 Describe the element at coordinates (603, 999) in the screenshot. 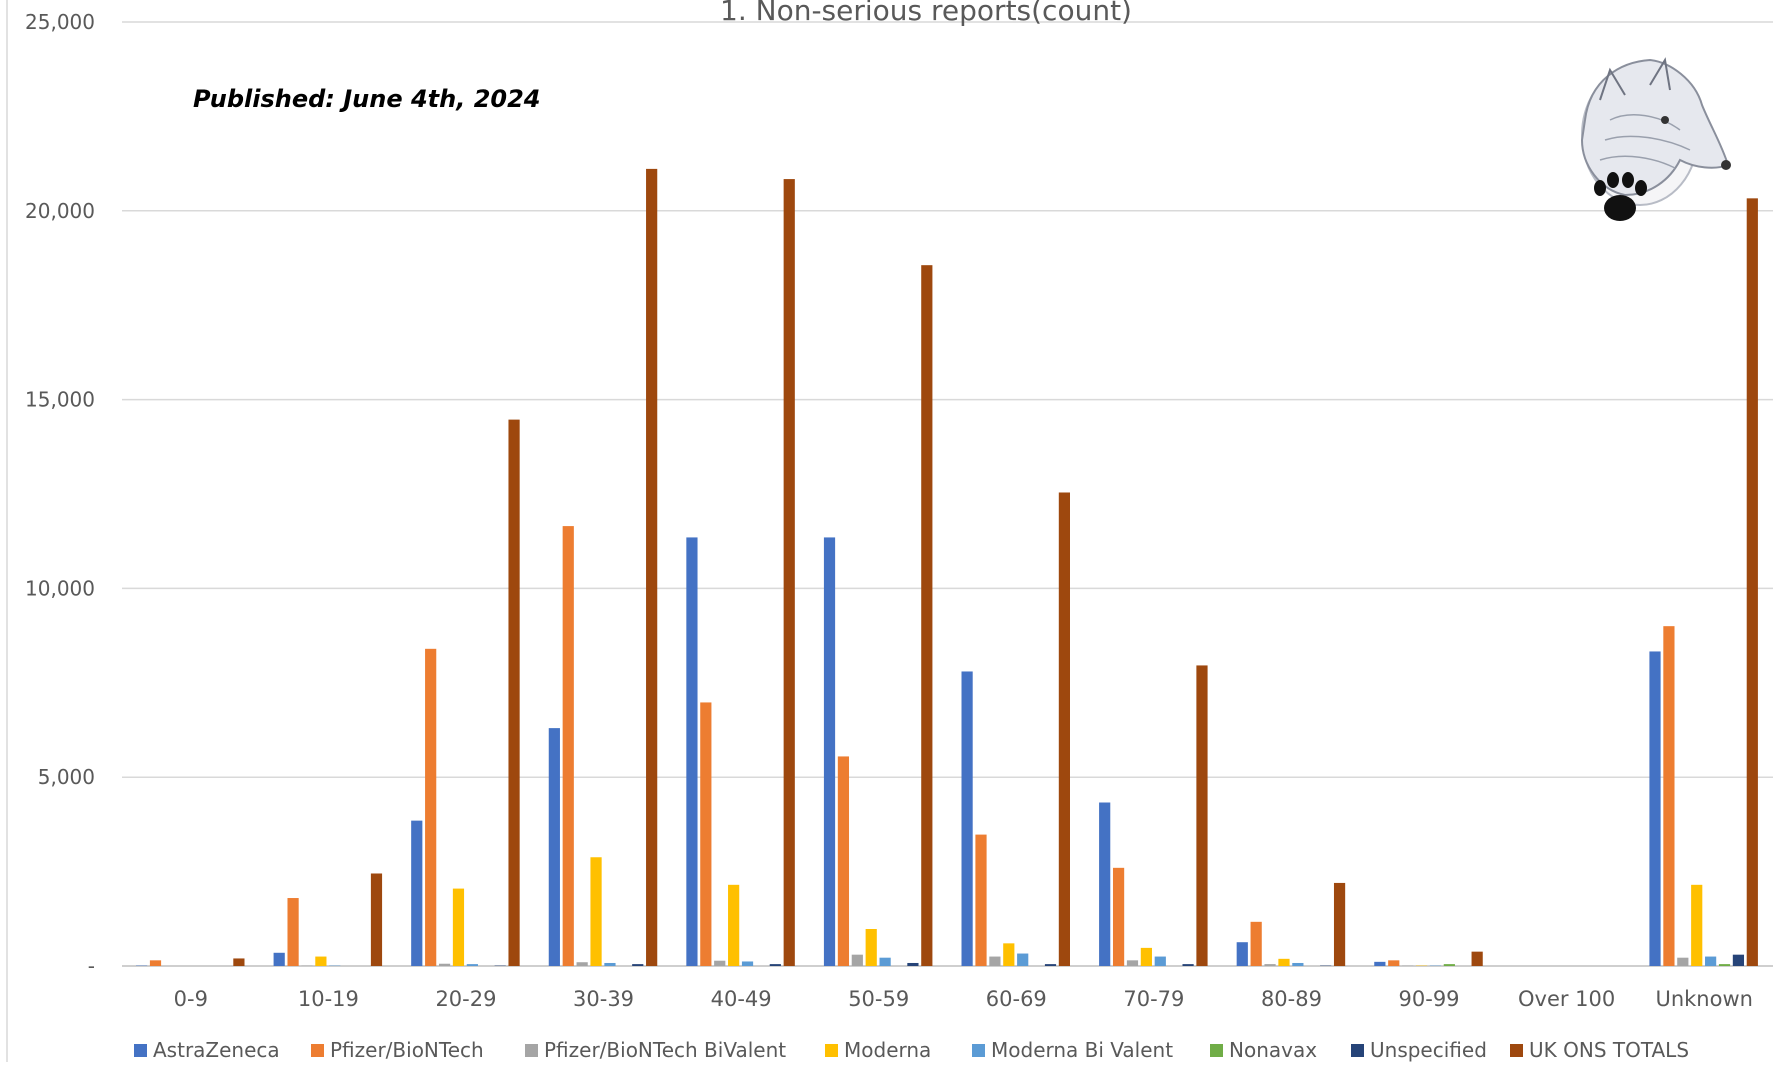

I see `x-category-label: 30-39` at that location.